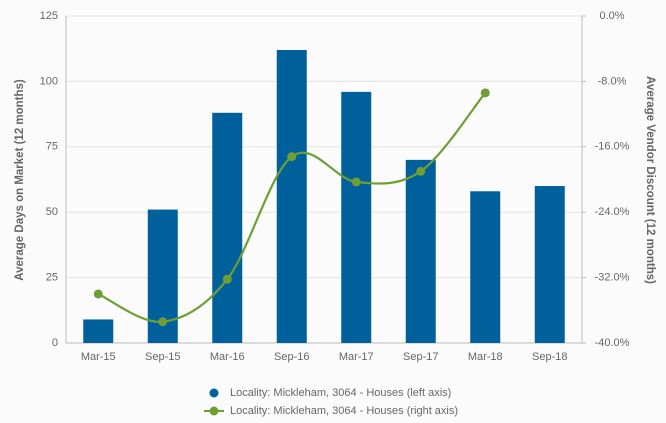 The width and height of the screenshot is (666, 423). What do you see at coordinates (227, 357) in the screenshot?
I see `x-tick-label: Mar-16` at bounding box center [227, 357].